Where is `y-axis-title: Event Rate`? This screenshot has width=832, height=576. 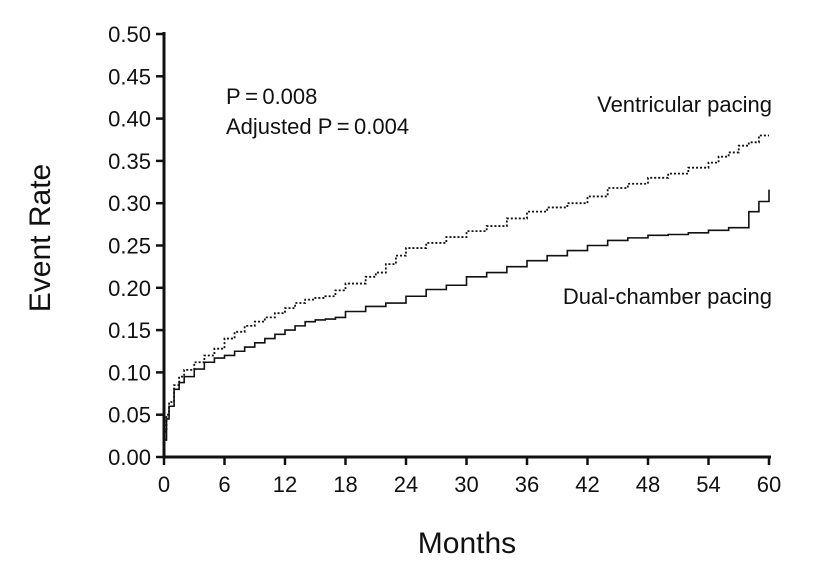 y-axis-title: Event Rate is located at coordinates (40, 238).